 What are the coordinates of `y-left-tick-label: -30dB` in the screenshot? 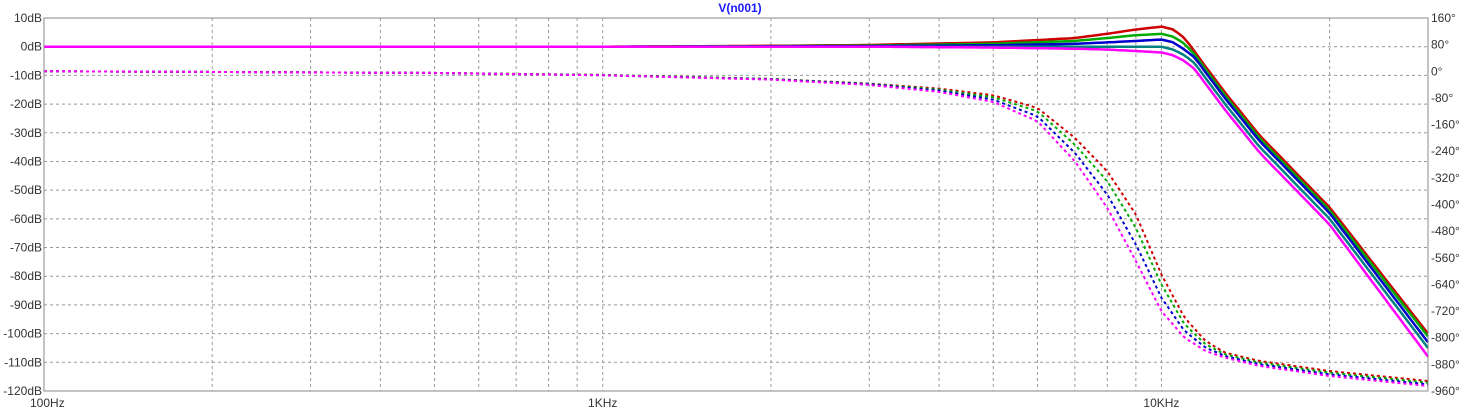 It's located at (26, 133).